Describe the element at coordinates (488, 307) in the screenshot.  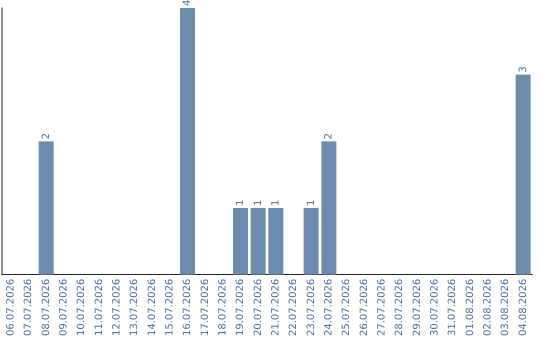
I see `x-tick-label: 02.08.2026` at that location.